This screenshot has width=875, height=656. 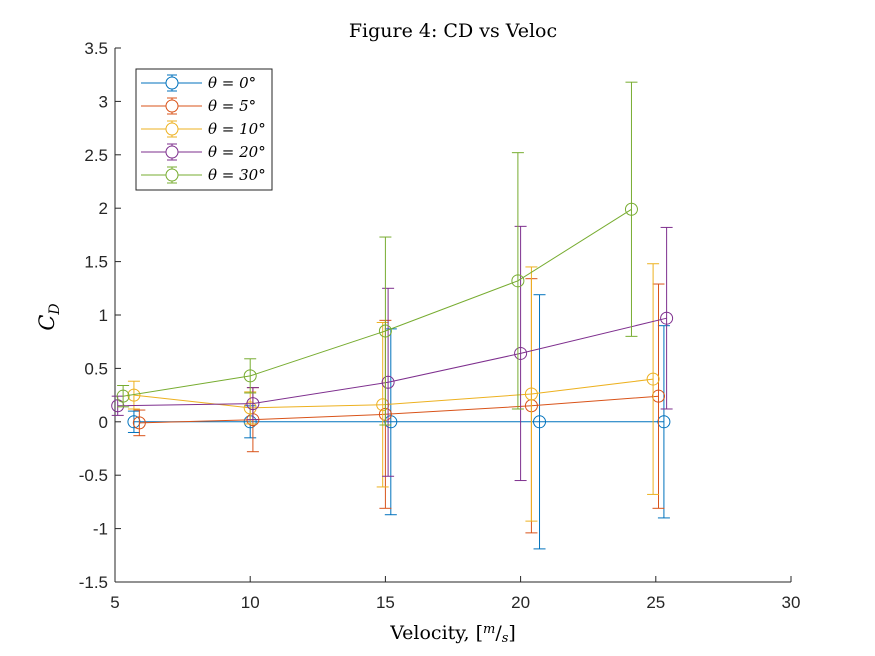 What do you see at coordinates (237, 175) in the screenshot?
I see `legend-label: θ = 30°` at bounding box center [237, 175].